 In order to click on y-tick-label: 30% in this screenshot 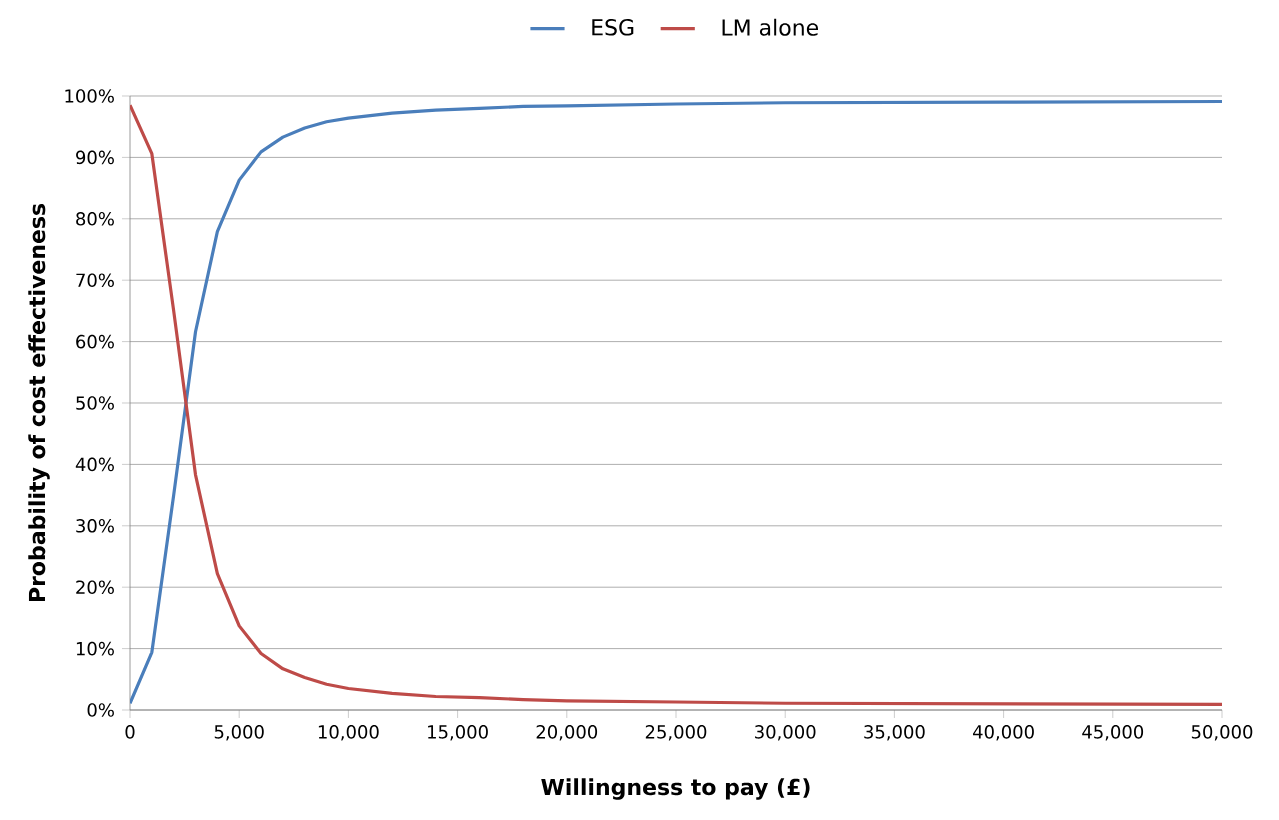, I will do `click(95, 525)`.